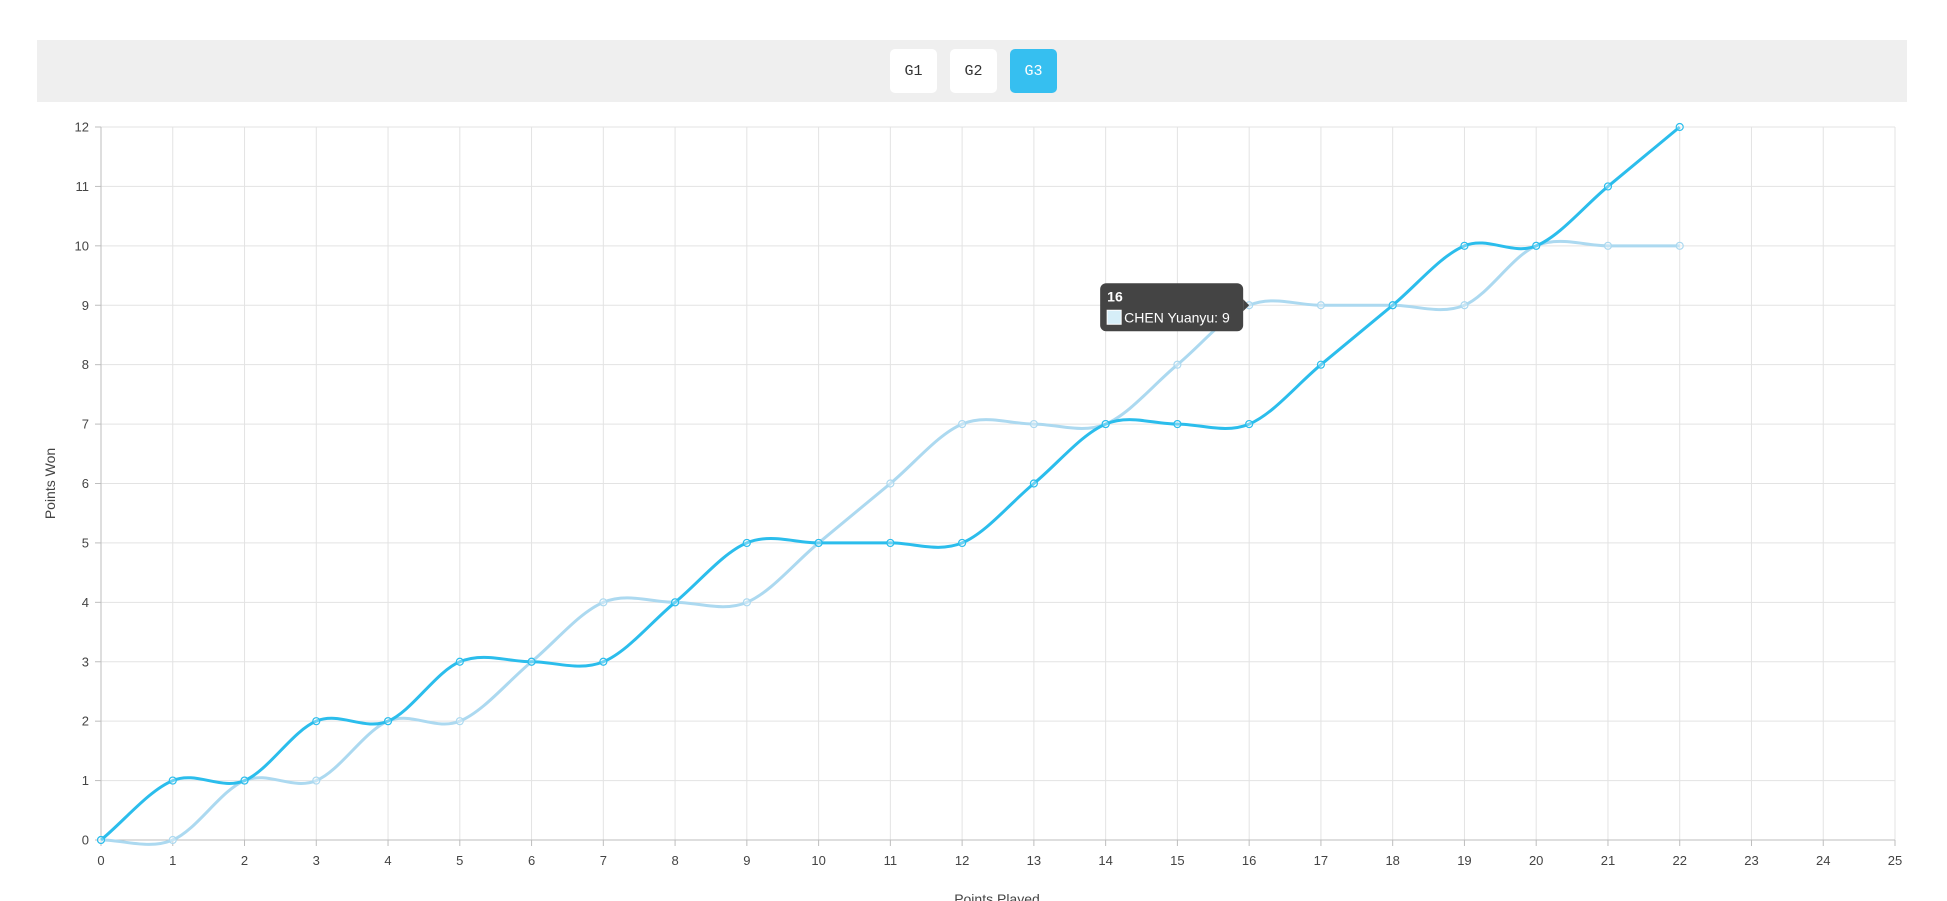 This screenshot has width=1947, height=901. I want to click on y-tick-label: 12, so click(82, 127).